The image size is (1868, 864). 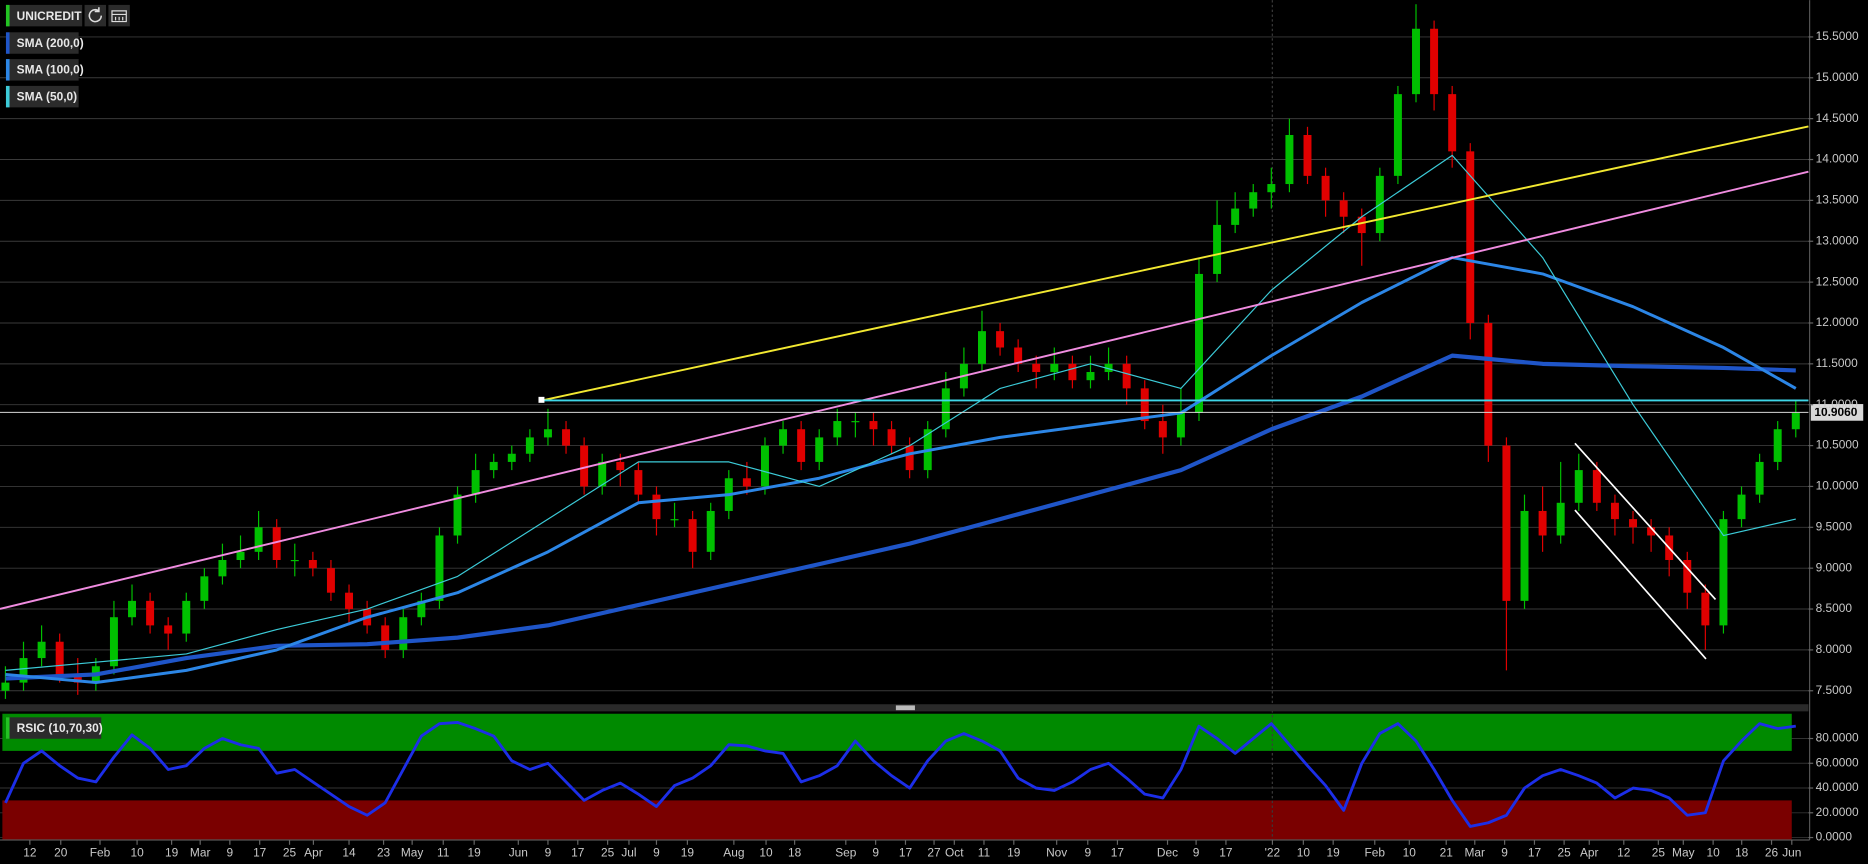 I want to click on last-price-label: 10.9060, so click(x=1835, y=412).